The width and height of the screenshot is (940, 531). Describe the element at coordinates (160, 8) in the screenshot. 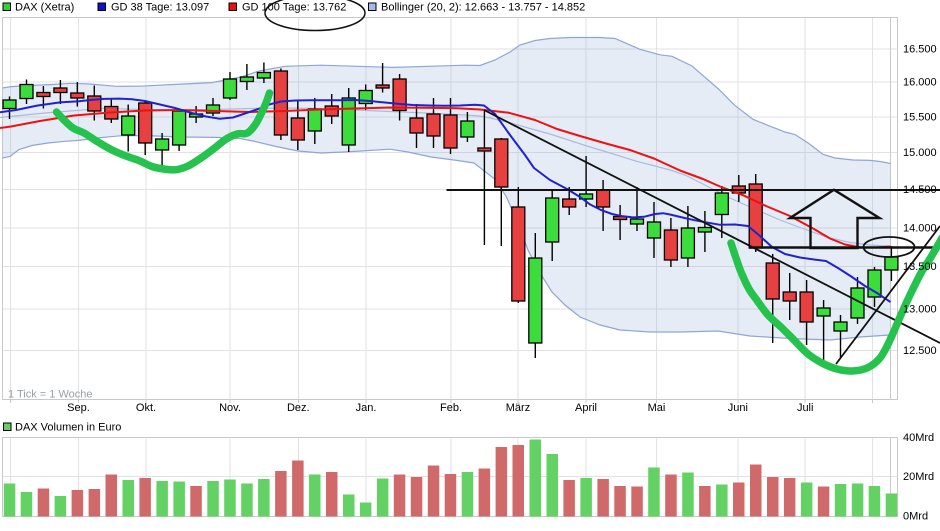

I see `svg-text: GD 38 Tage: 13.097` at that location.